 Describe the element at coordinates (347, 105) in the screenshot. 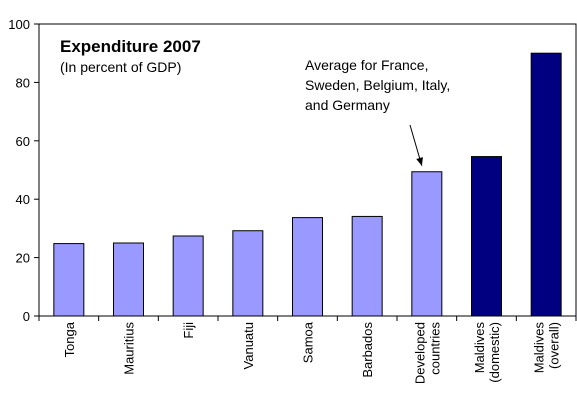

I see `annotation-text-line: and Germany` at that location.